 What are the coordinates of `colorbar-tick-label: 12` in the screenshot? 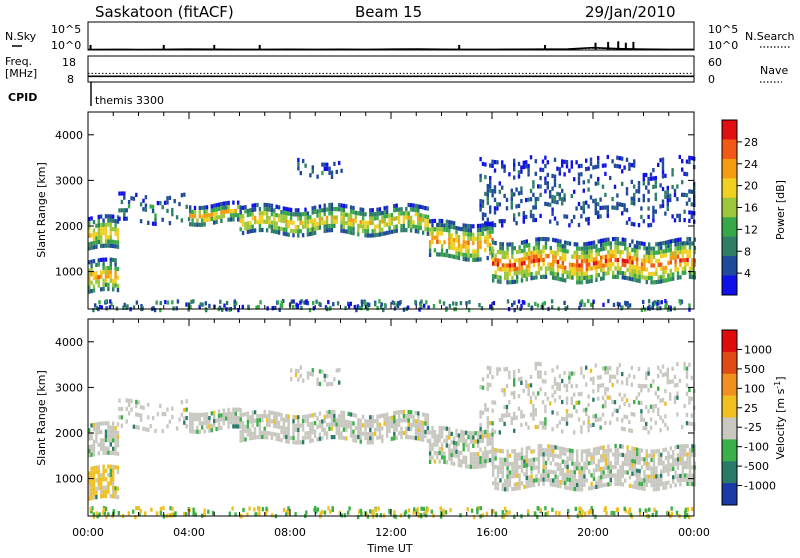 It's located at (751, 229).